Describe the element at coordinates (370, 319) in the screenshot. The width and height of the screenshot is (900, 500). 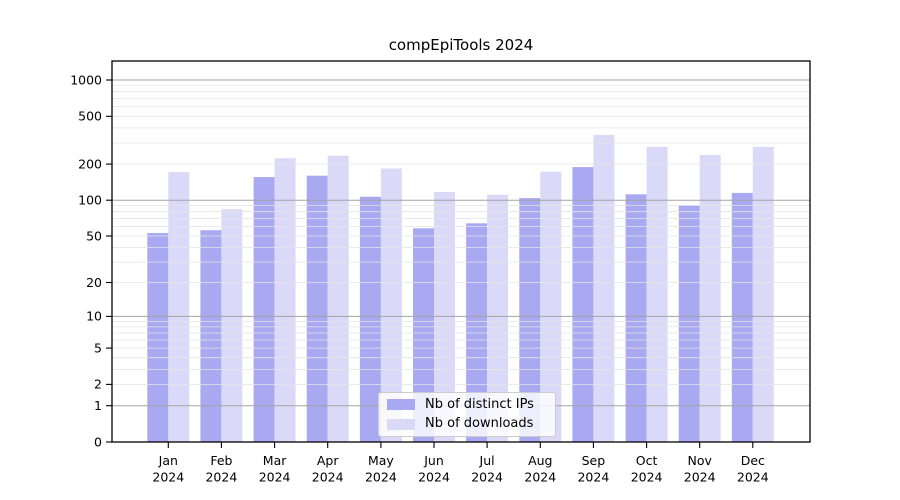
I see `bar-distinct-ips-may` at that location.